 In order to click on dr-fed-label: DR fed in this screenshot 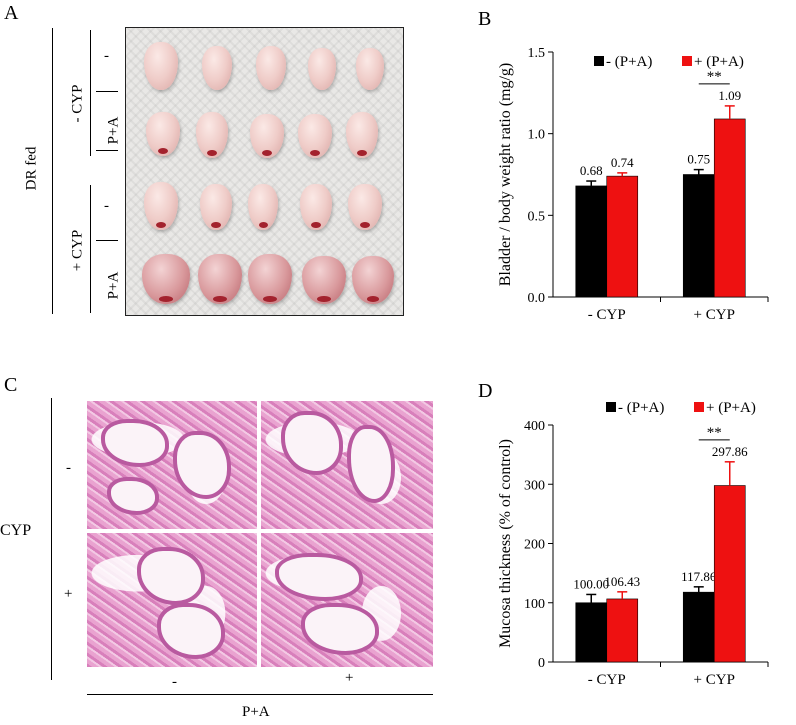, I will do `click(31, 168)`.